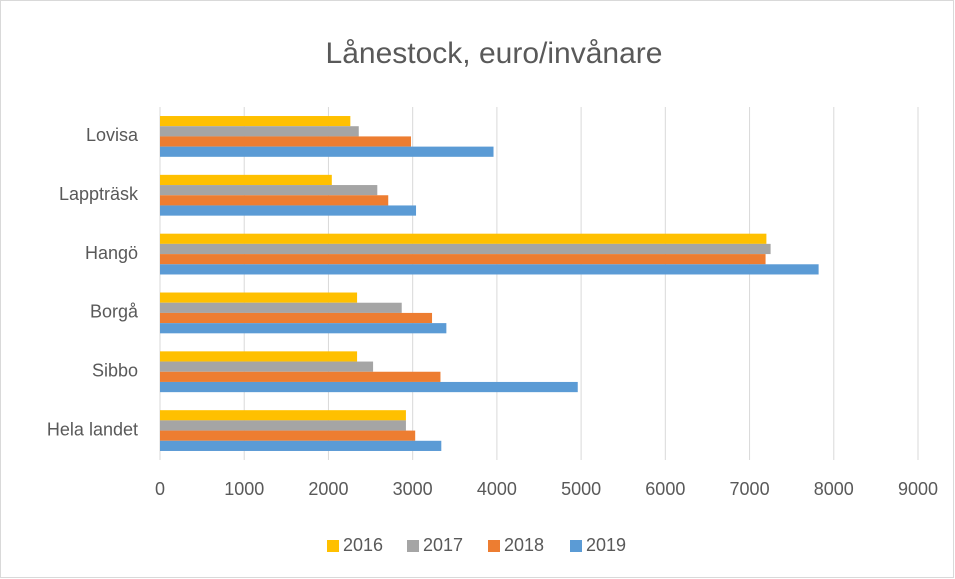 Image resolution: width=955 pixels, height=579 pixels. Describe the element at coordinates (494, 53) in the screenshot. I see `chart-title: Lånestock, euro/invånare` at that location.